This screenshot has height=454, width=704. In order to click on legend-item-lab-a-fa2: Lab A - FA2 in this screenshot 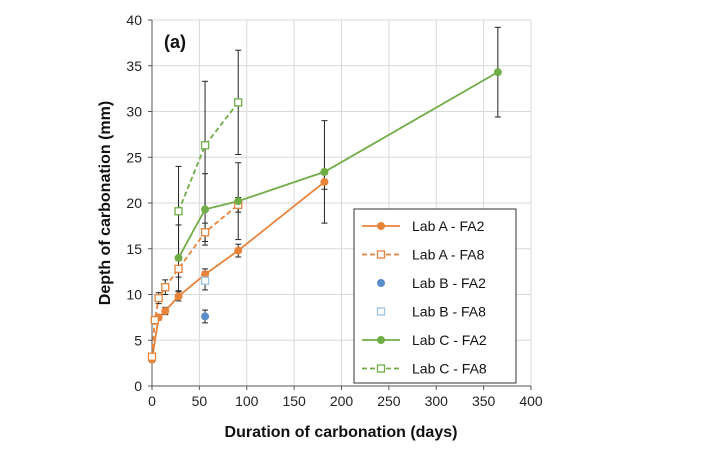, I will do `click(423, 226)`.